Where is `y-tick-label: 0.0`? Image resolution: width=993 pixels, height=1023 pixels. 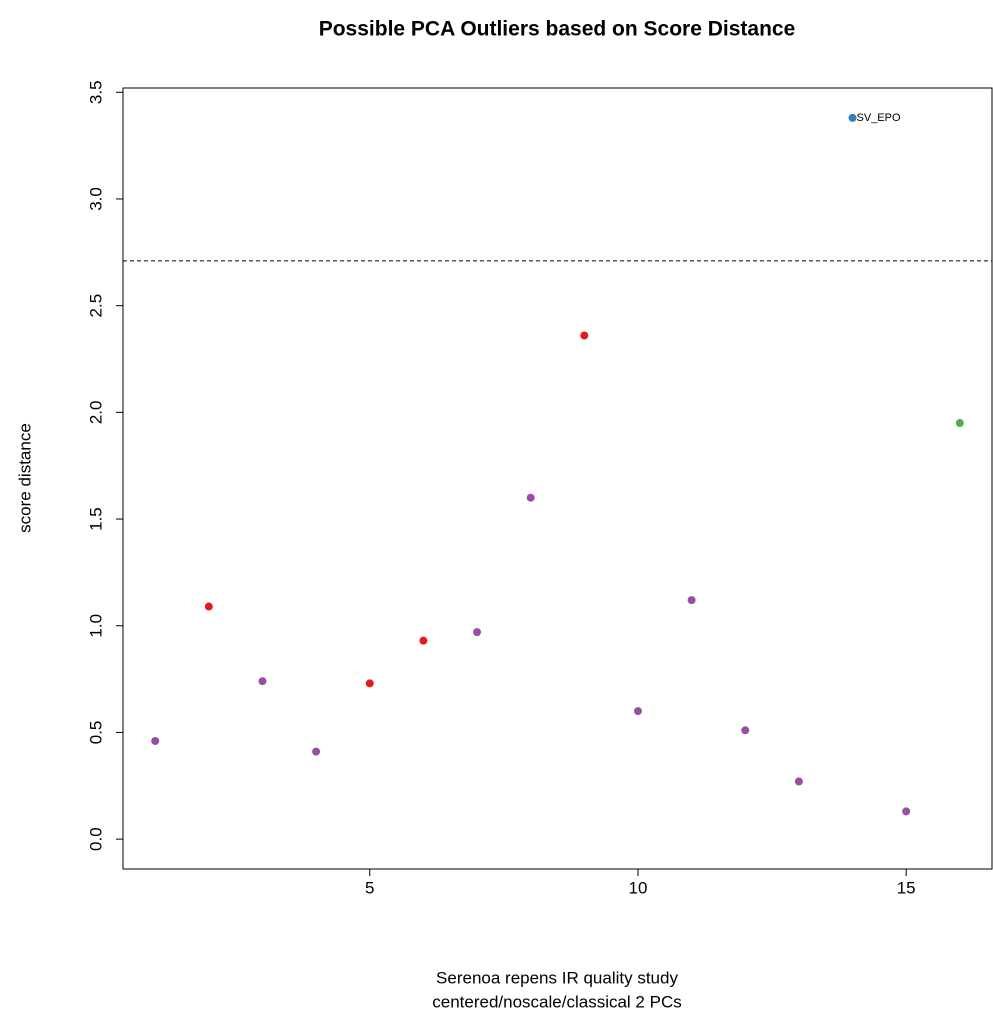 y-tick-label: 0.0 is located at coordinates (95, 839).